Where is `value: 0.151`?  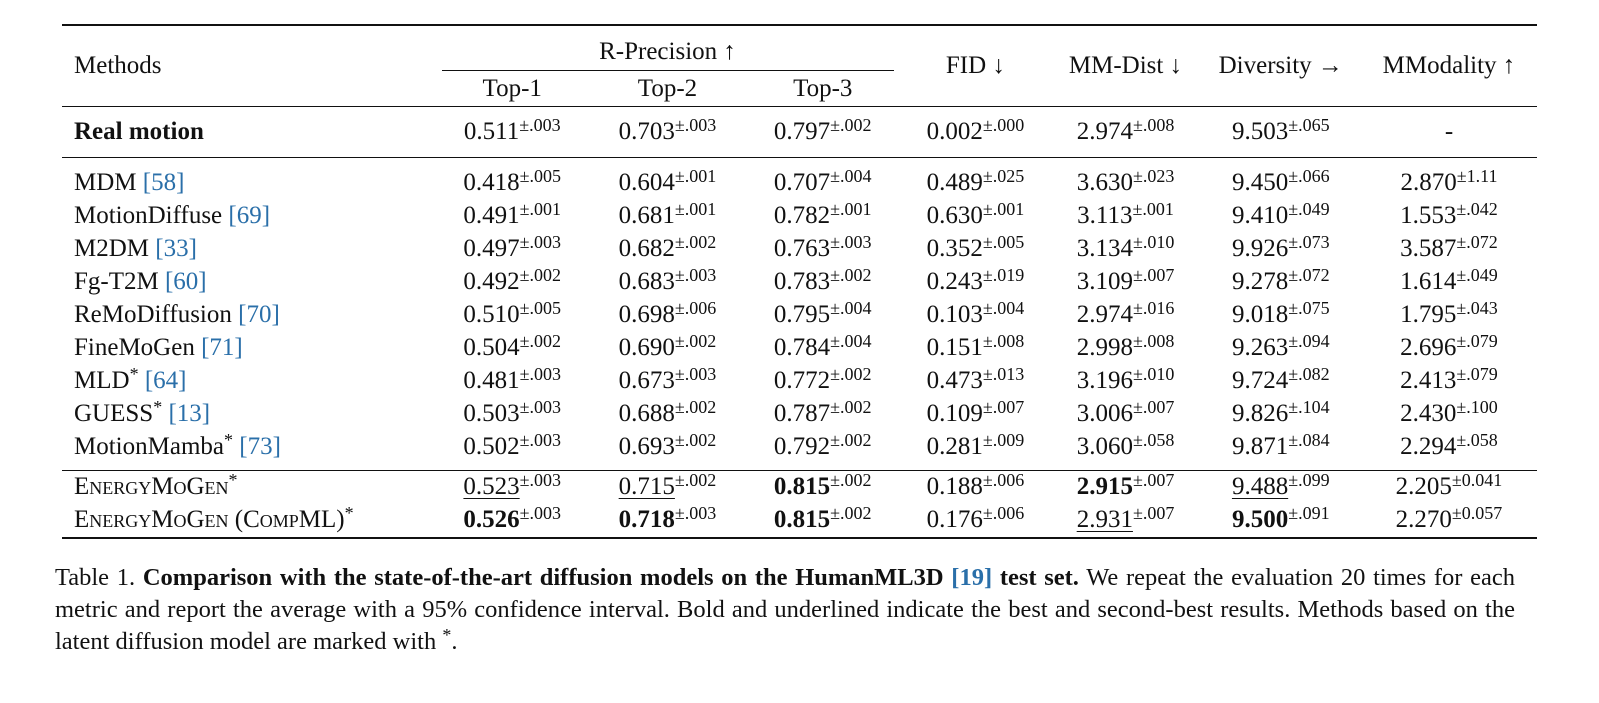
value: 0.151 is located at coordinates (954, 348).